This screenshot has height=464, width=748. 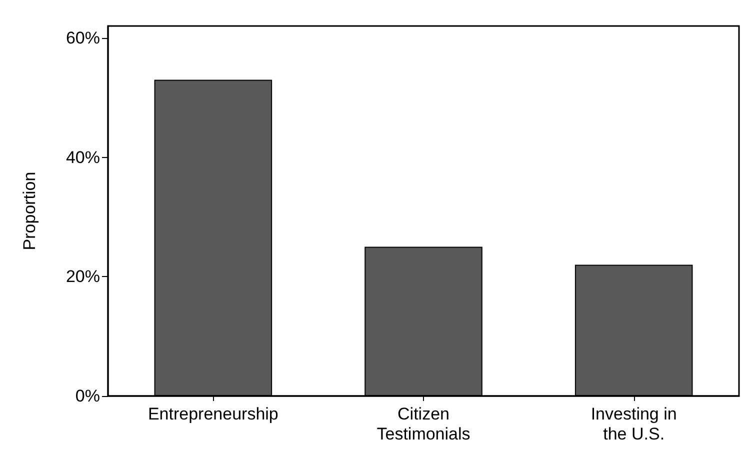 What do you see at coordinates (83, 38) in the screenshot?
I see `y-tick-label: 60%` at bounding box center [83, 38].